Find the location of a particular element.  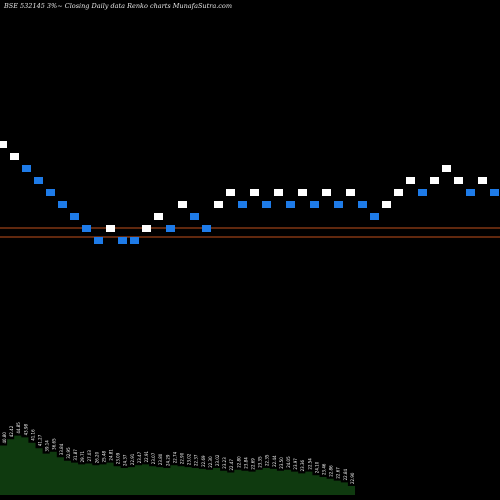

volume-label: 25.48 is located at coordinates (103, 456).